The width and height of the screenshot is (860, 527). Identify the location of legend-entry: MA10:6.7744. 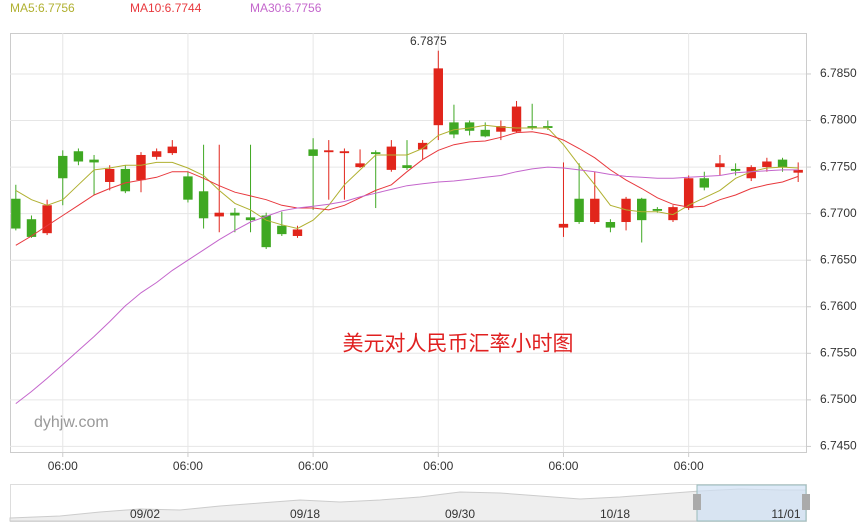
(166, 8).